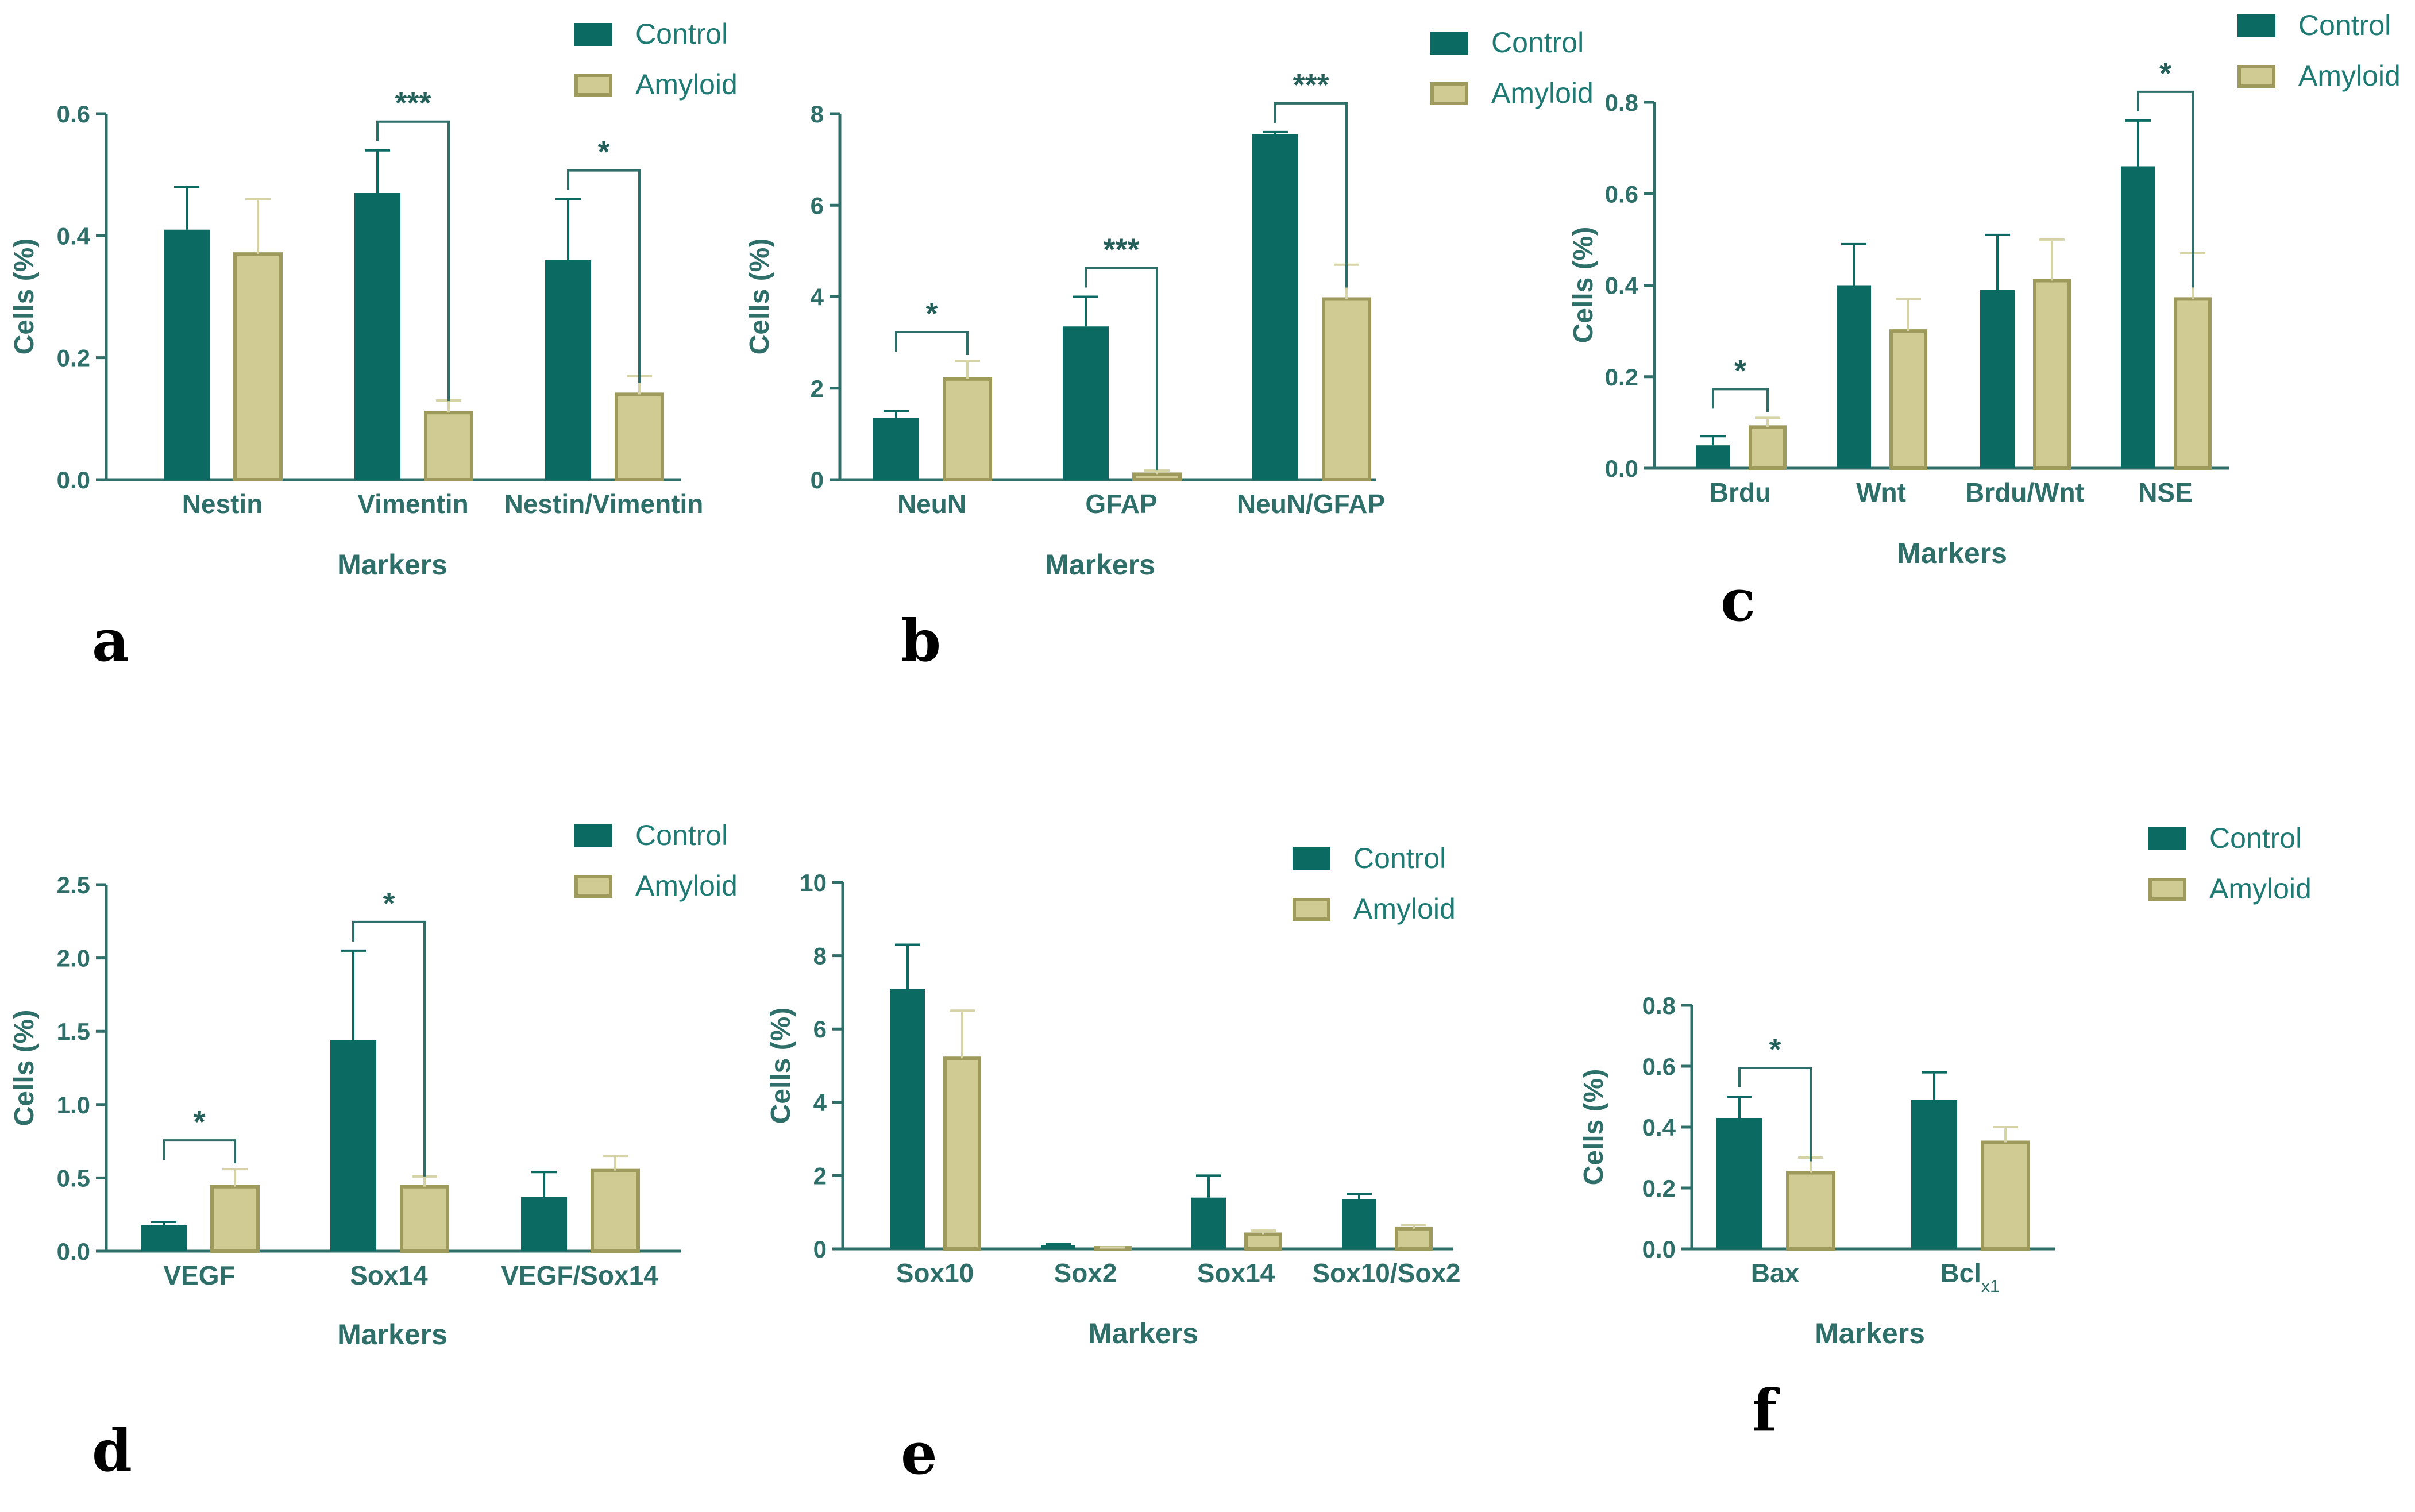 This screenshot has height=1512, width=2415. I want to click on y-tick-label: 2.0, so click(73, 959).